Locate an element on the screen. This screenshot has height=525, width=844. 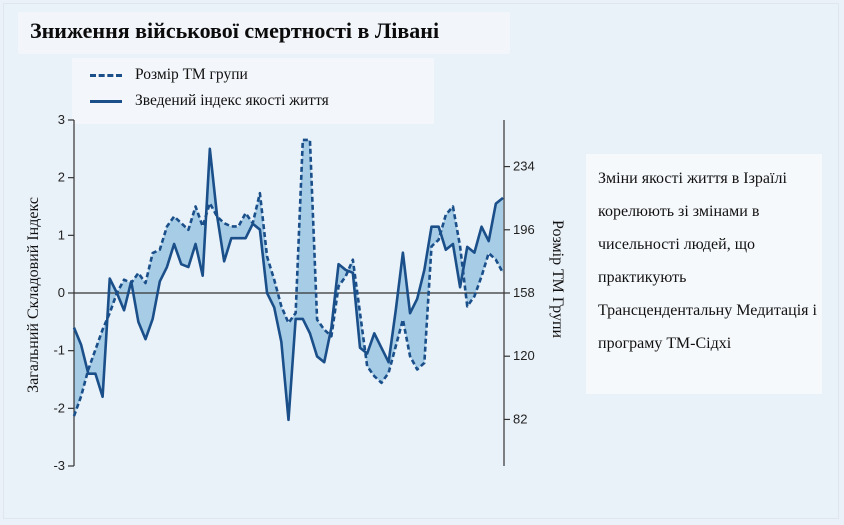
title-background is located at coordinates (264, 33).